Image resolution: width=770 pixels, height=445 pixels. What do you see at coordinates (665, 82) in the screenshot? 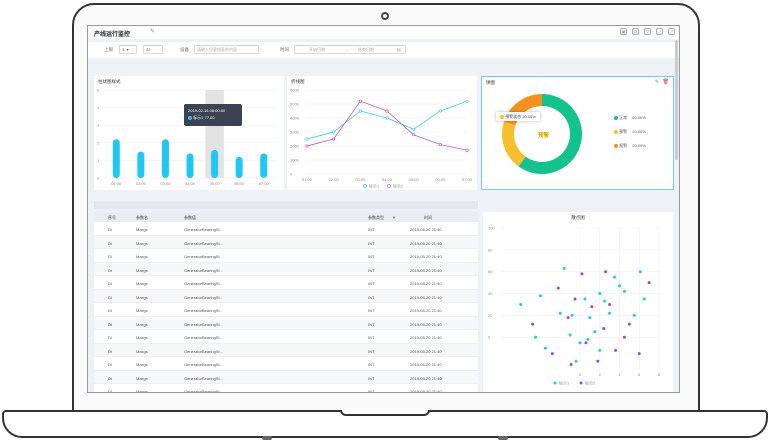
I see `delete-card-icon: 🗑` at bounding box center [665, 82].